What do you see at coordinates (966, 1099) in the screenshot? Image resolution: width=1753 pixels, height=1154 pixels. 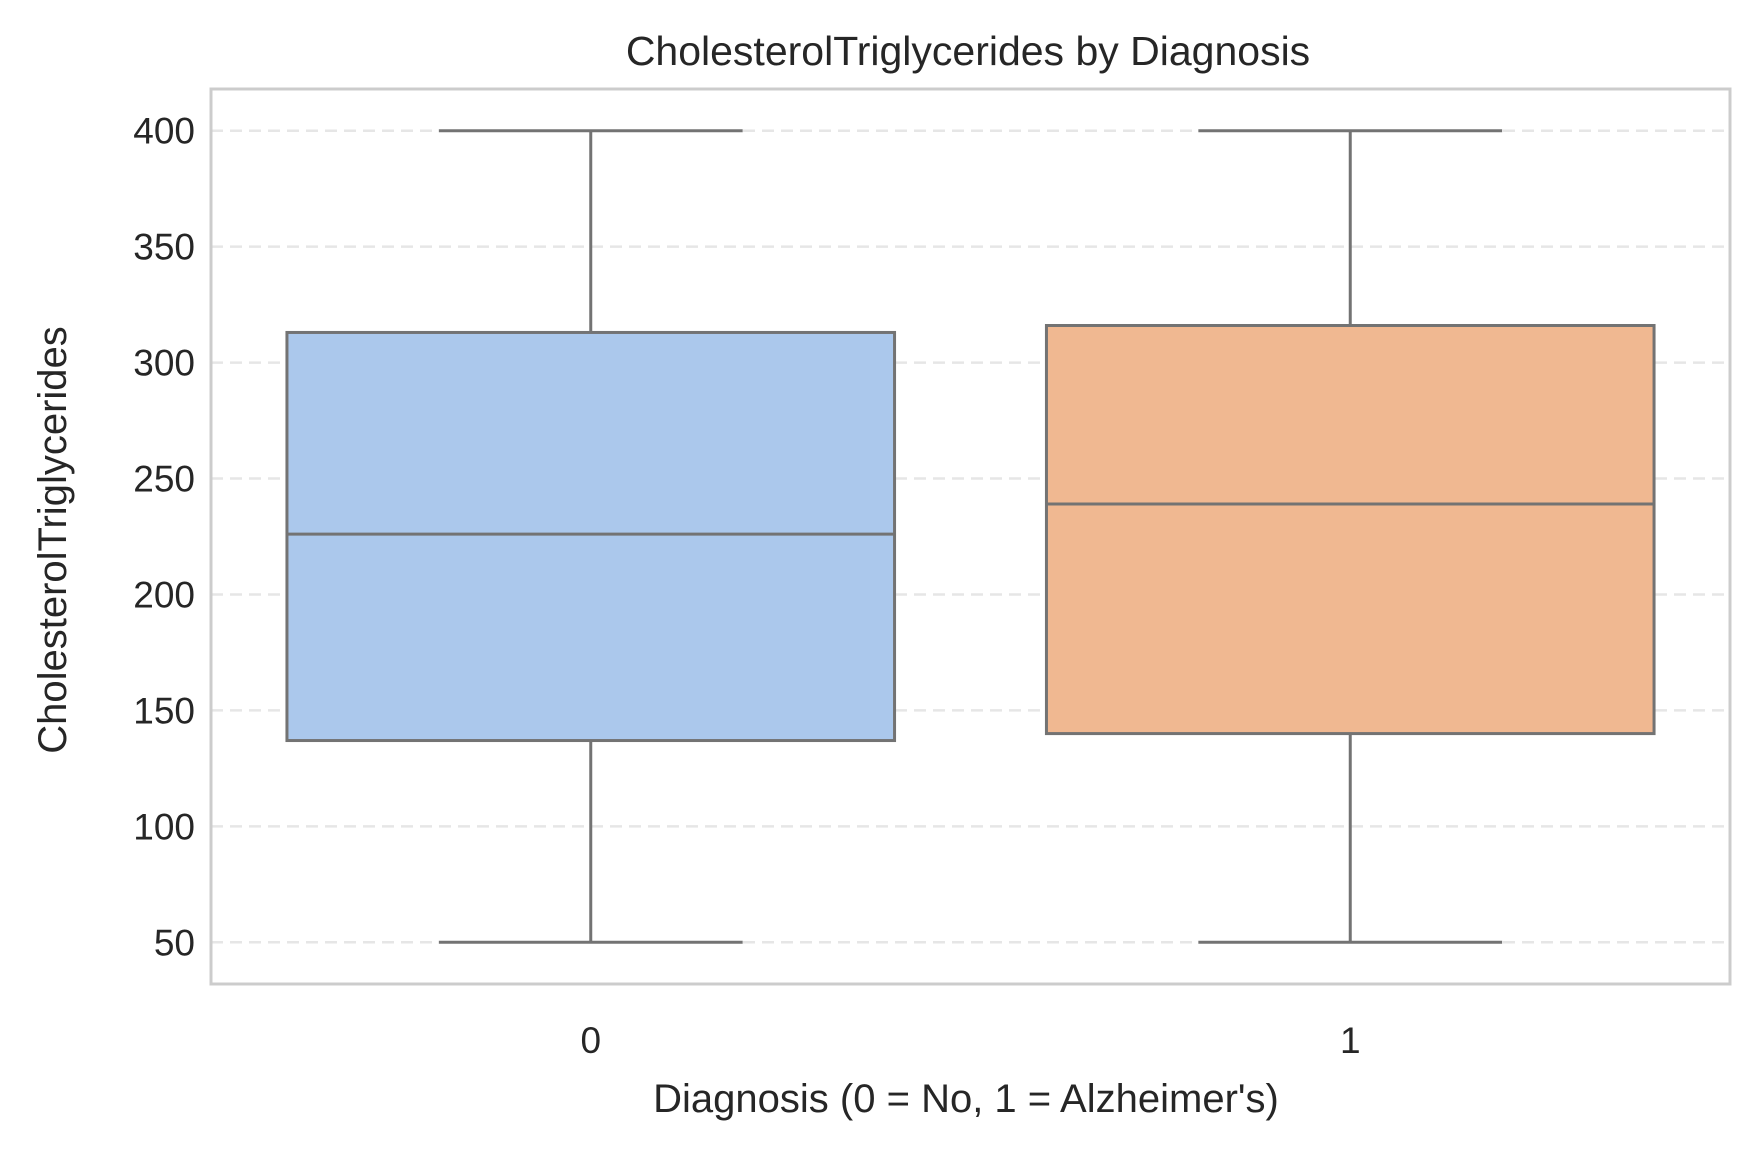 I see `x-axis-label: Diagnosis (0 = No, 1 = Alzheimer's)` at bounding box center [966, 1099].